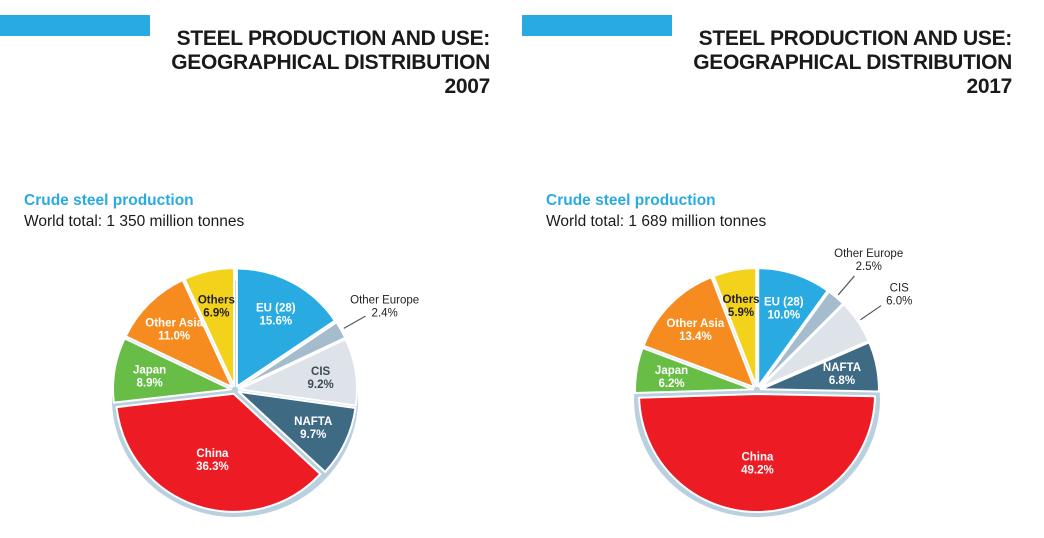 Image resolution: width=1044 pixels, height=538 pixels. I want to click on slice-label-other-europe: Other Europe 2.4%, so click(384, 306).